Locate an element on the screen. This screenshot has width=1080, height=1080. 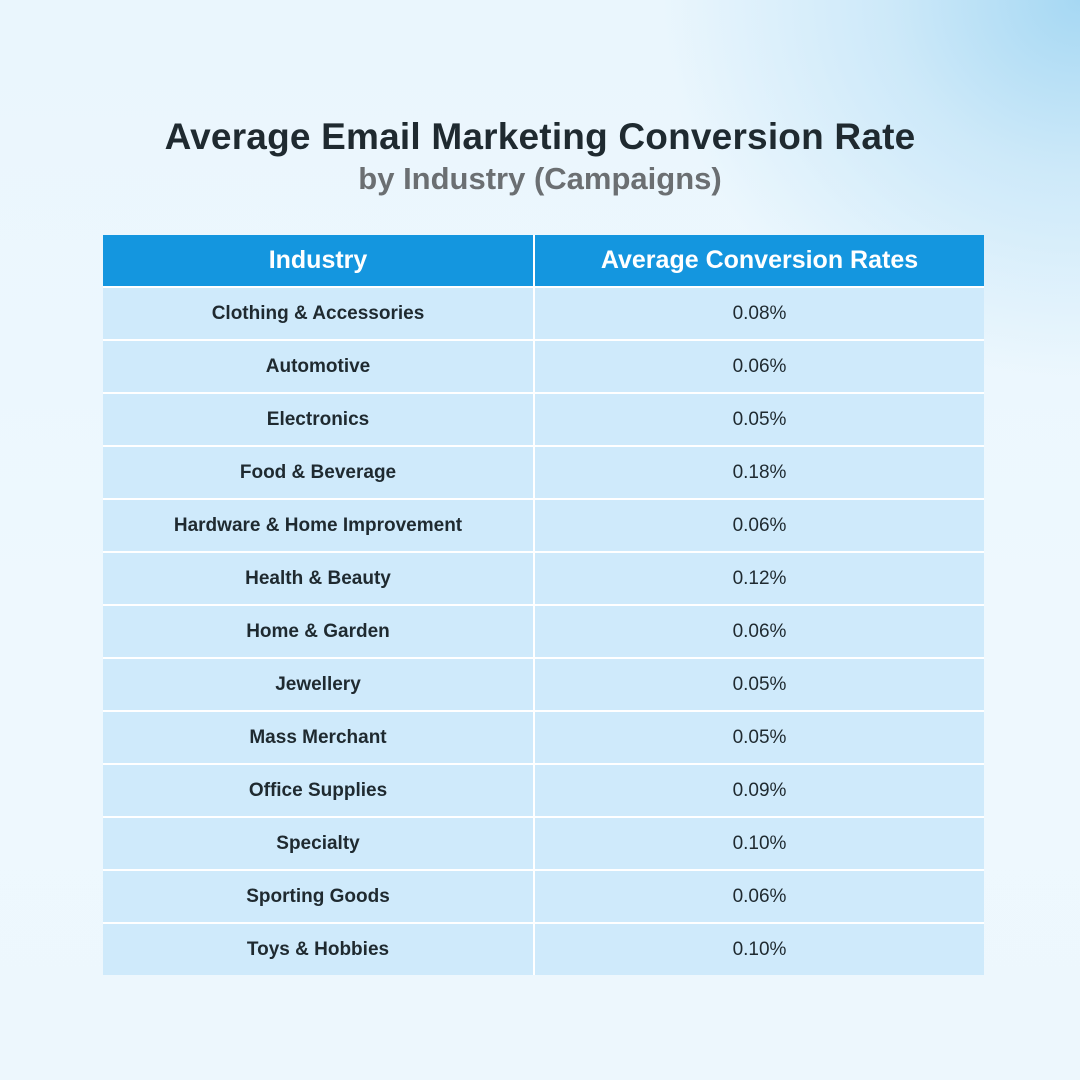
industry-cell: Sporting Goods is located at coordinates (319, 896).